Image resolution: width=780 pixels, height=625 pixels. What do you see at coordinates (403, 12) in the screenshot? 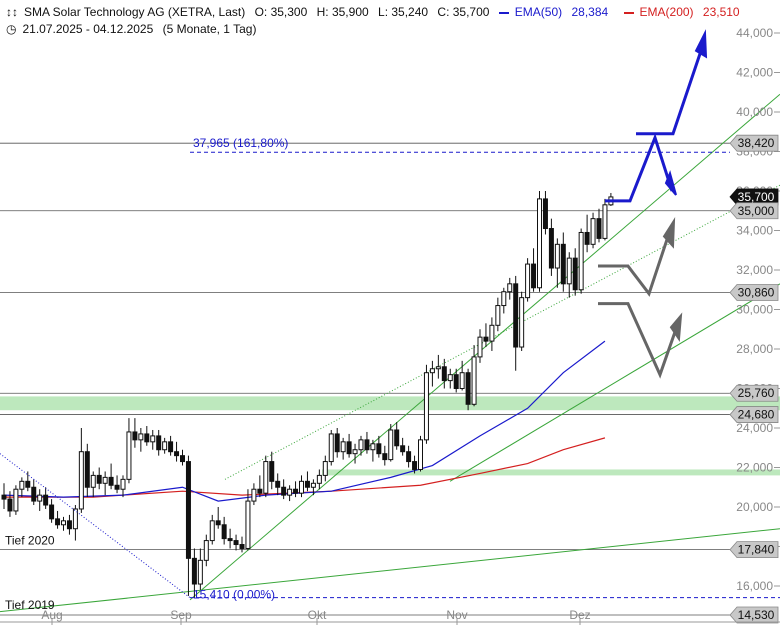
I see `low-value: L: 35,240` at bounding box center [403, 12].